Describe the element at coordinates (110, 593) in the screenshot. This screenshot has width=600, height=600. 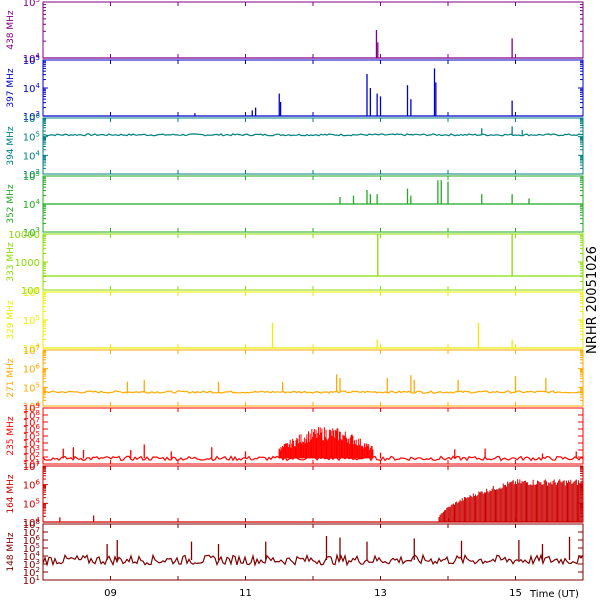
I see `x-tick-label: 09` at that location.